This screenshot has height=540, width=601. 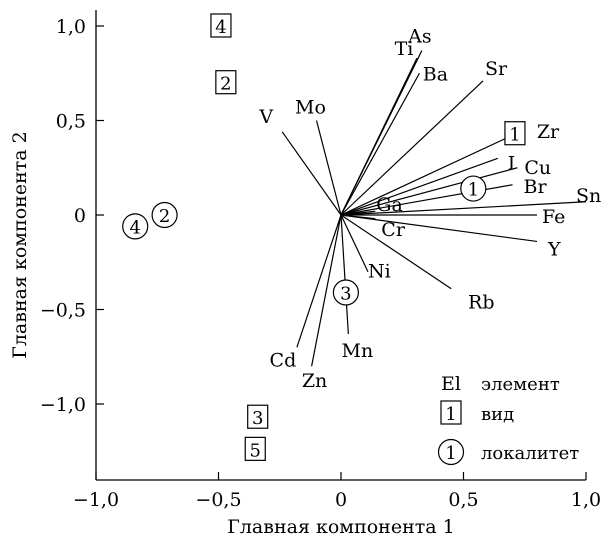 I want to click on vector-label-zr: Zr, so click(x=548, y=132).